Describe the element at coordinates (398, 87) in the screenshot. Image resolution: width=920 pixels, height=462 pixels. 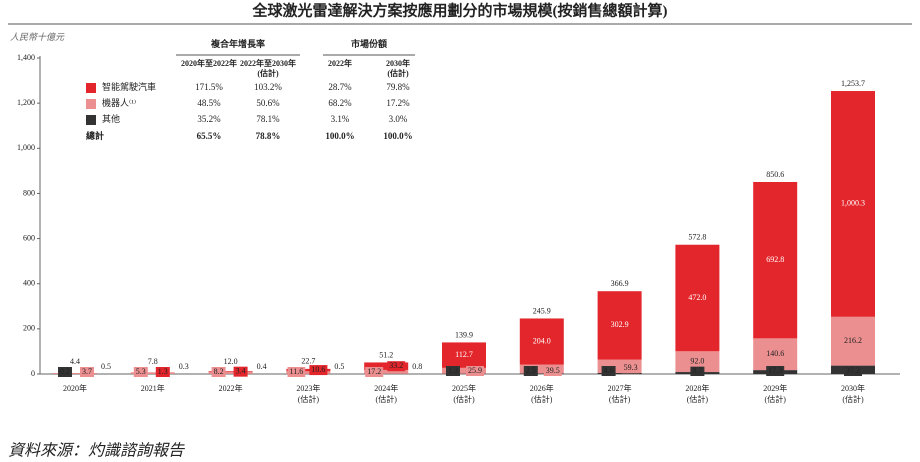
I see `table-cell: 79.8%` at that location.